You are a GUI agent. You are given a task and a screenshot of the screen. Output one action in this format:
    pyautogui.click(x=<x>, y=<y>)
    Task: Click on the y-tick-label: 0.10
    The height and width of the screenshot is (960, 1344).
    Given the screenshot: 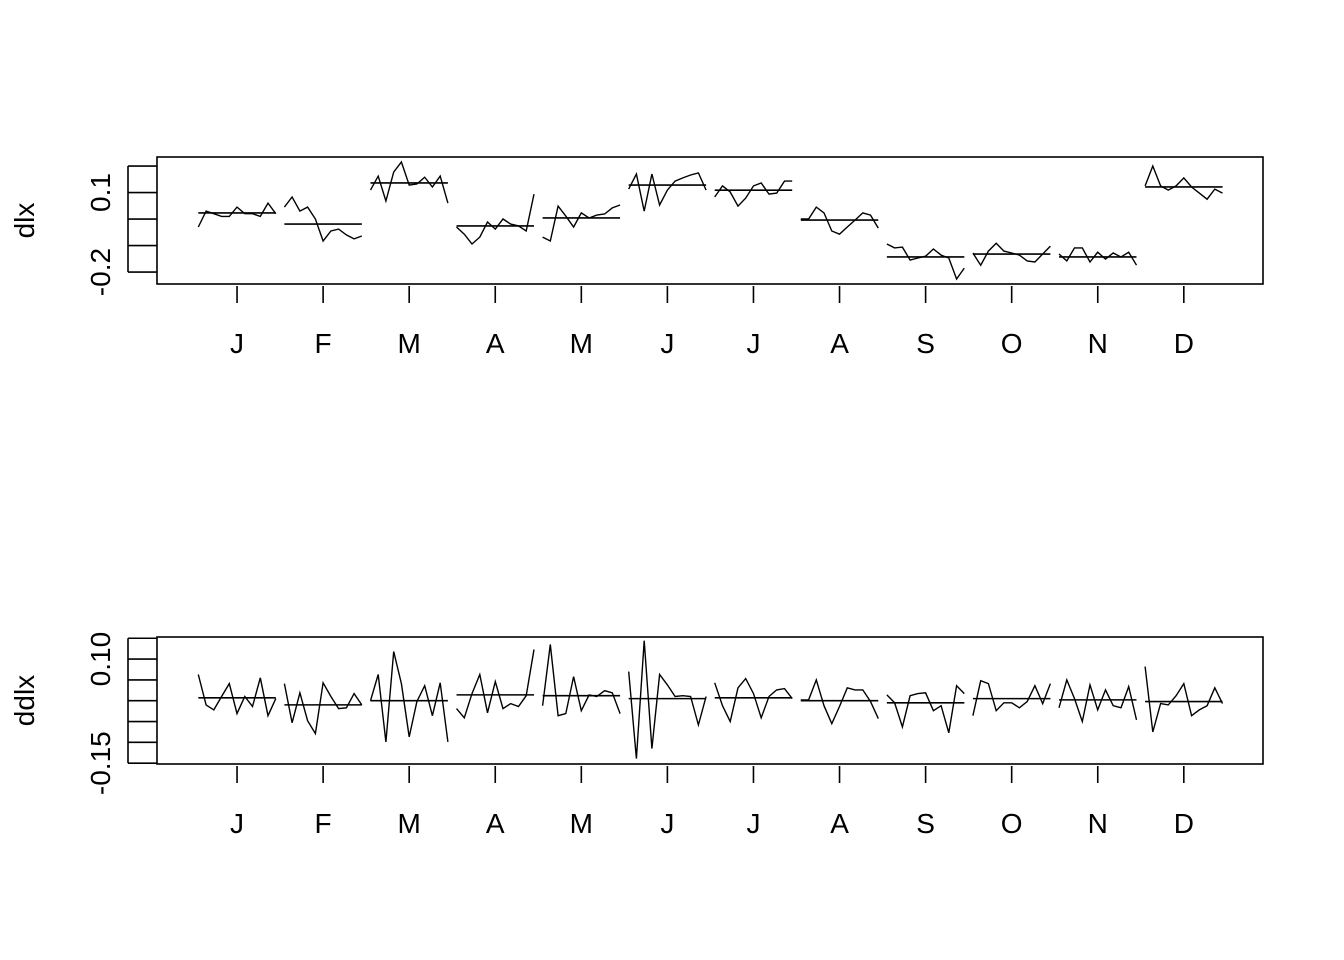 What is the action you would take?
    pyautogui.click(x=100, y=659)
    